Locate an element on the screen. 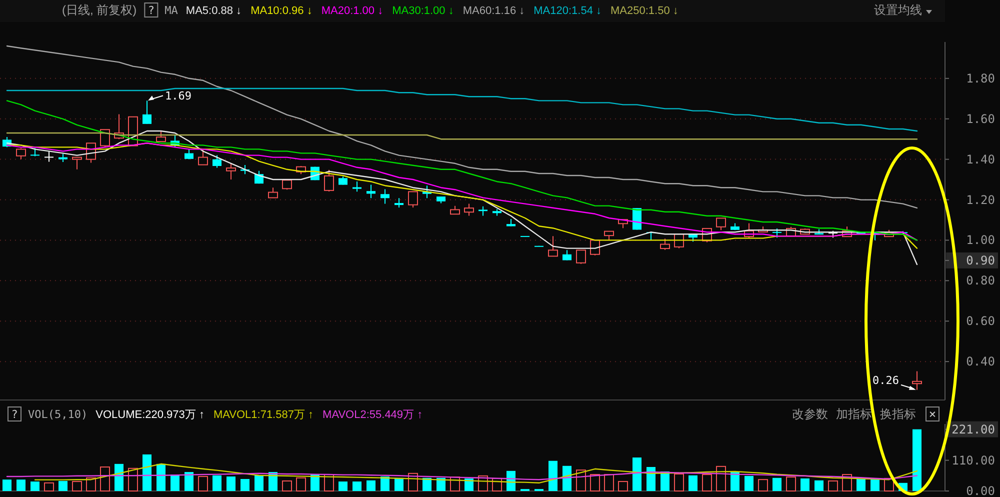  text: 加指标 is located at coordinates (854, 414).